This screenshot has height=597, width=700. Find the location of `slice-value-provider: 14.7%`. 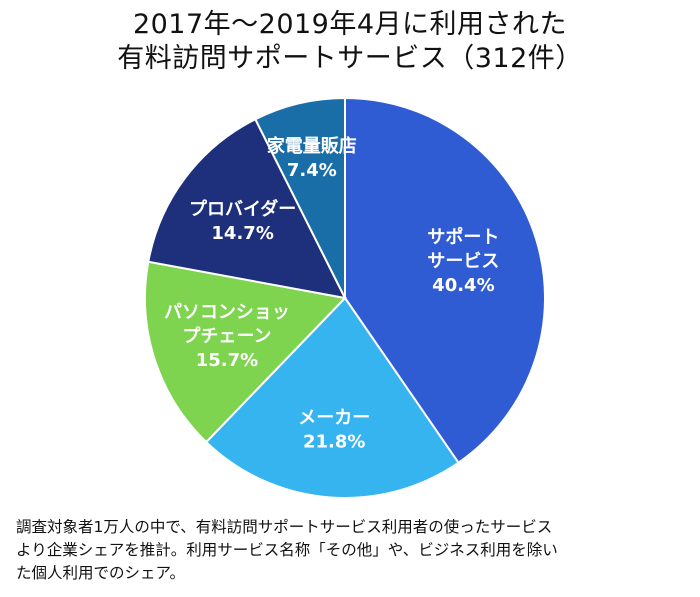

slice-value-provider: 14.7% is located at coordinates (242, 233).